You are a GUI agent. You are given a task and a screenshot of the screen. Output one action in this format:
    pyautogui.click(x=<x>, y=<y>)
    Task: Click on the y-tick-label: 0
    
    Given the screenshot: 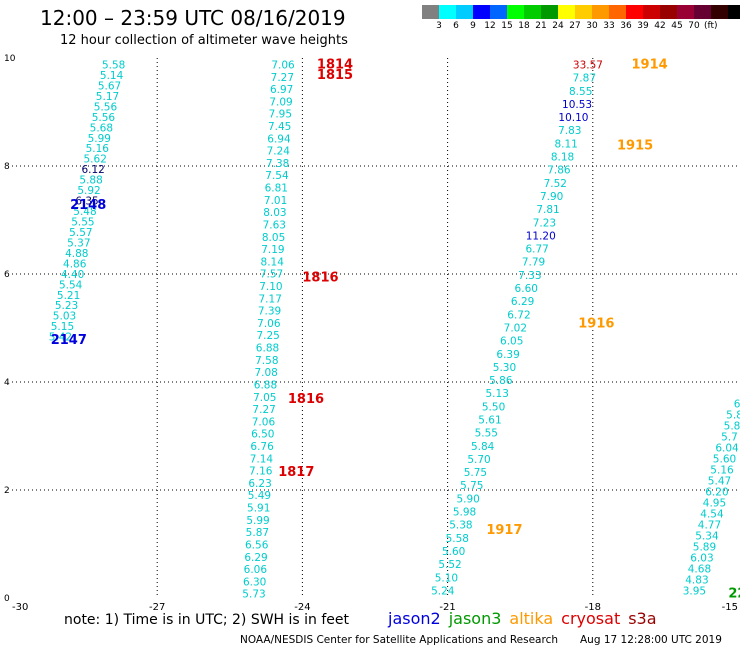 What is the action you would take?
    pyautogui.click(x=7, y=599)
    